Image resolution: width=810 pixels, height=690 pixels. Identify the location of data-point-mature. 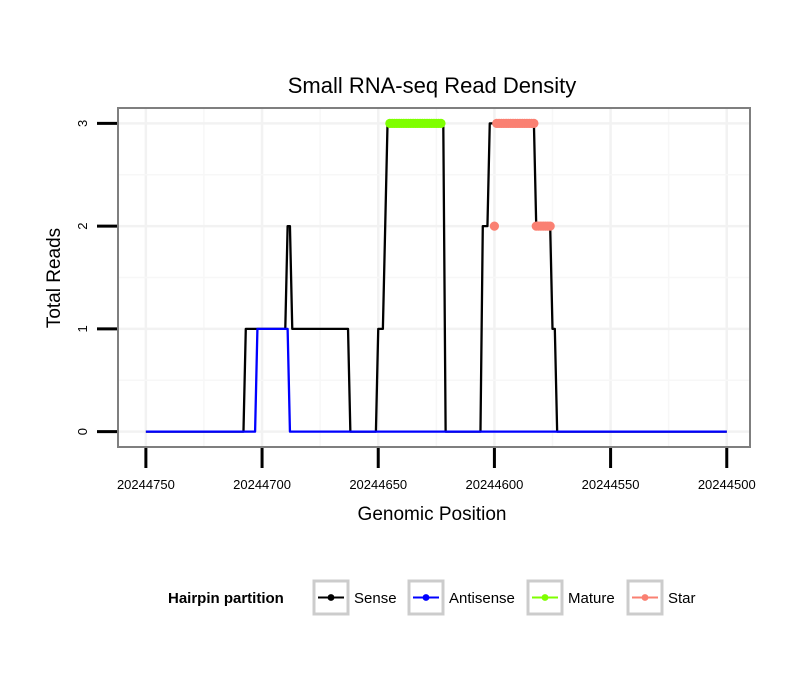
(441, 123).